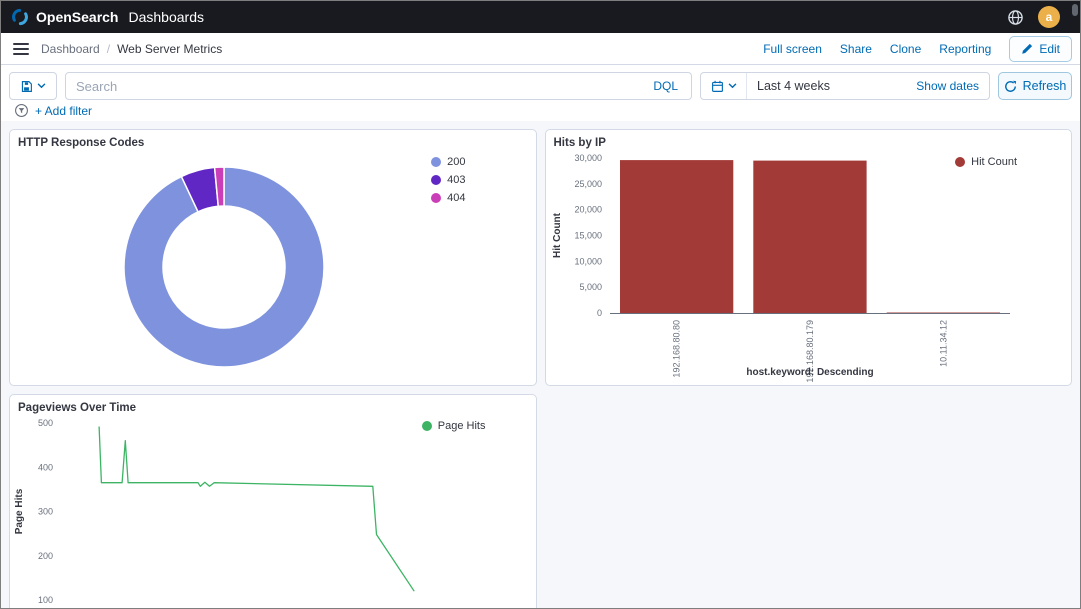  I want to click on brand-primary: OpenSearch, so click(77, 17).